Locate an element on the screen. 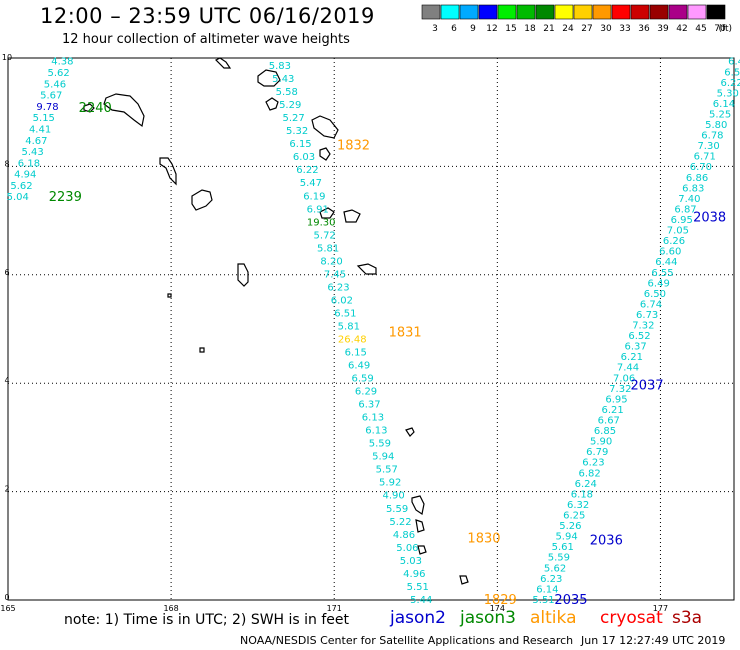 Image resolution: width=740 pixels, height=650 pixels. wave-height-value: 8.20 is located at coordinates (331, 261).